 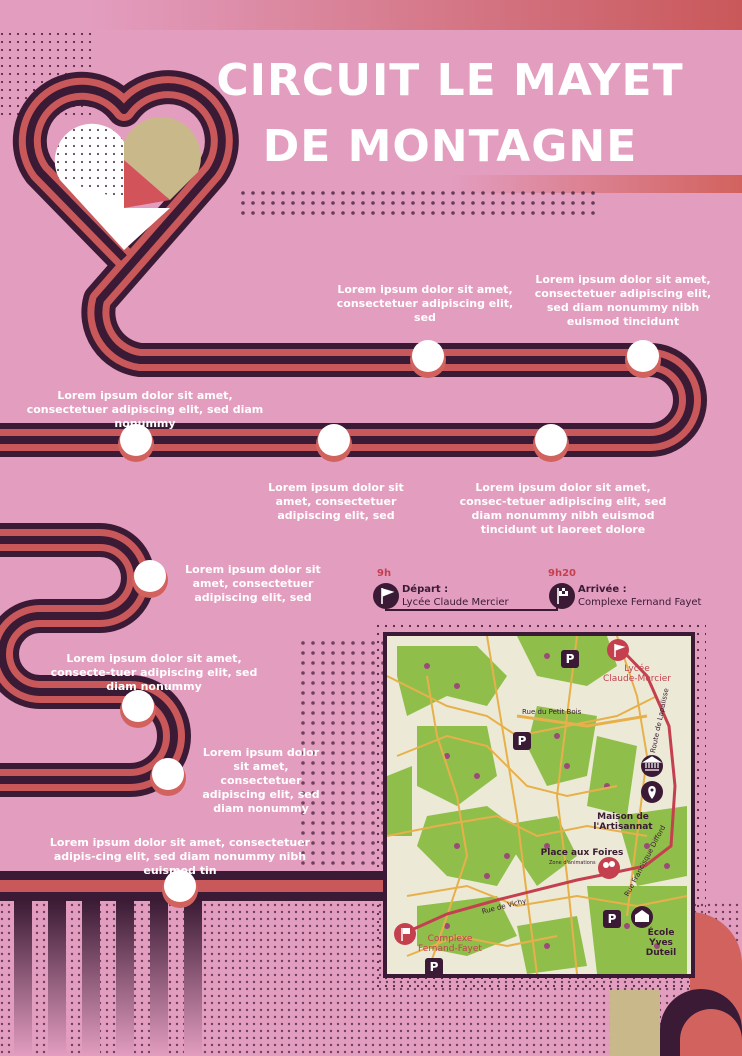 I want to click on map-label-lycee: Lycée Claude-Mercier, so click(x=637, y=674).